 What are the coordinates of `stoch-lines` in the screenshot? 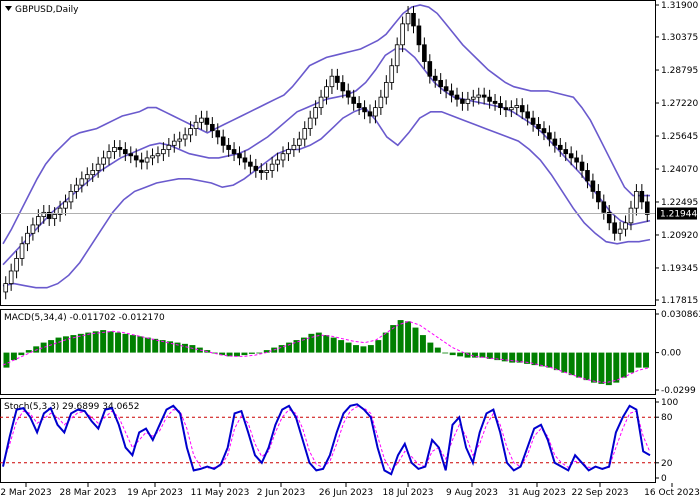 It's located at (326, 439).